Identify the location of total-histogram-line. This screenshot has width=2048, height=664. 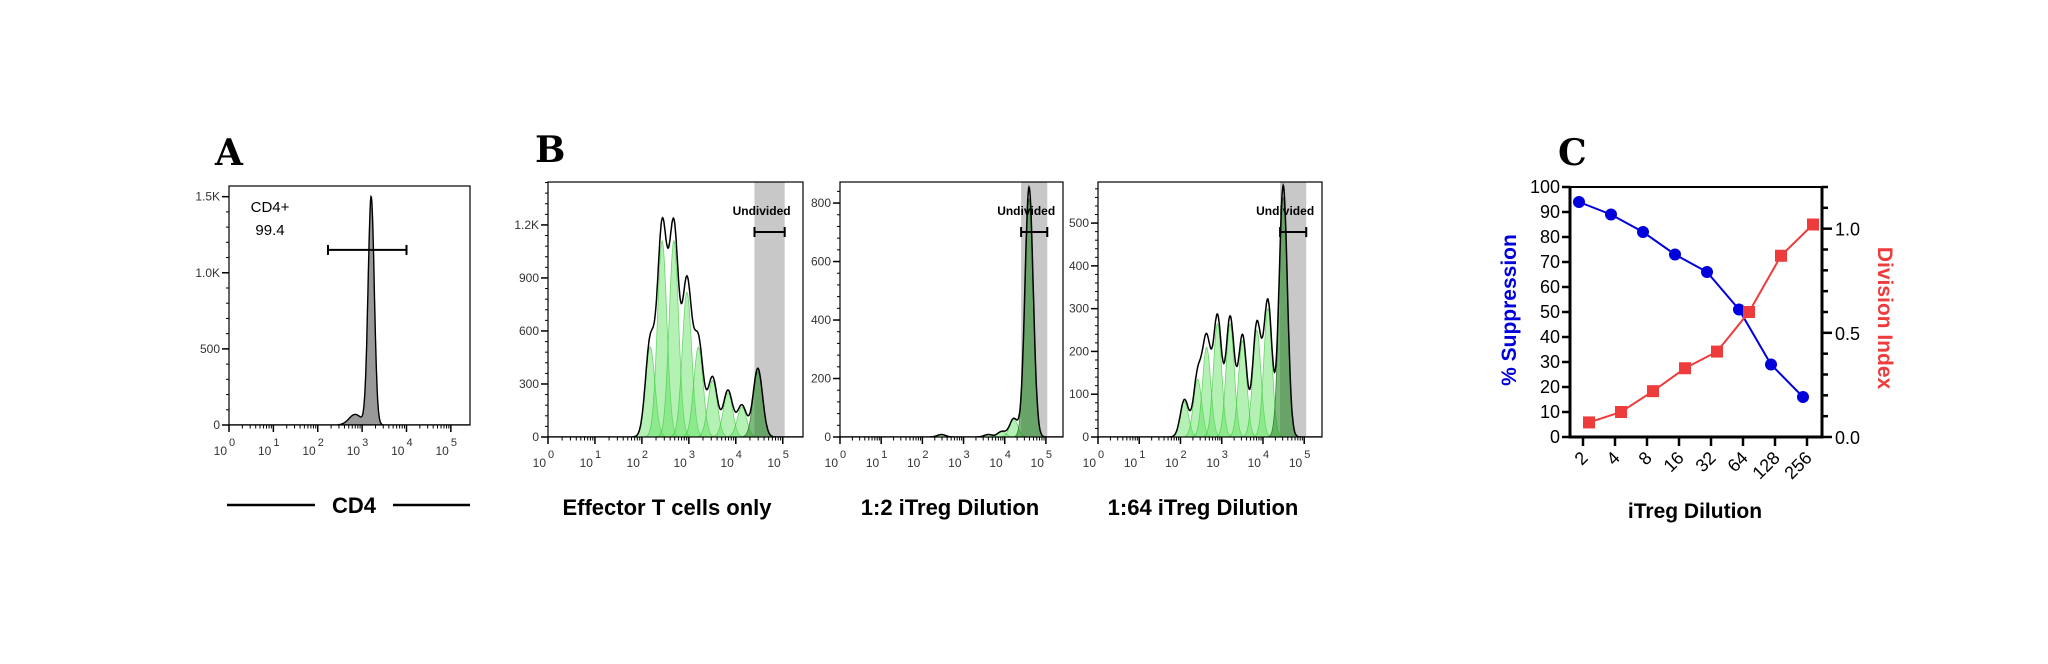
(675, 326).